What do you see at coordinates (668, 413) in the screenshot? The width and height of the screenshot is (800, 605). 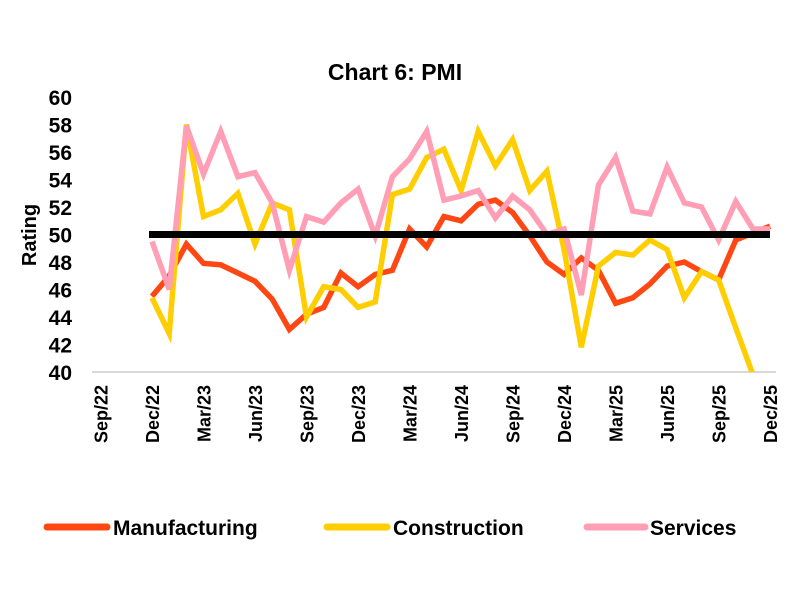 I see `x-tick-label: Jun/25` at bounding box center [668, 413].